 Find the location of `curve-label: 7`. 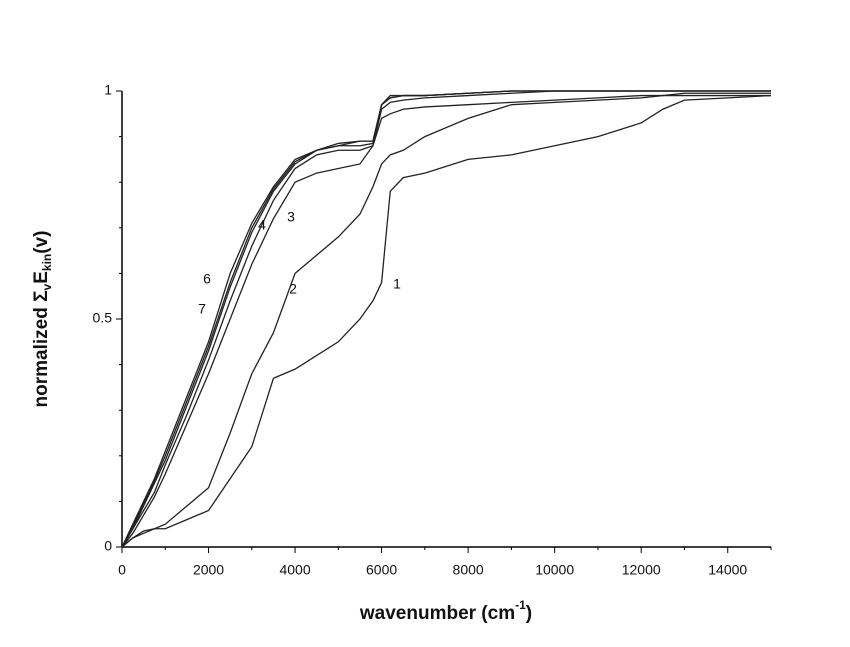

curve-label: 7 is located at coordinates (202, 309).